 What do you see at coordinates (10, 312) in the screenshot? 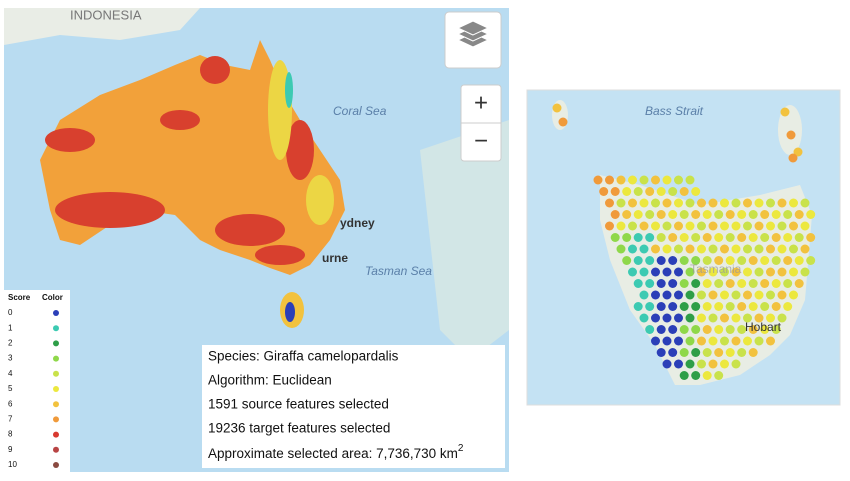
I see `legend-score: 0` at bounding box center [10, 312].